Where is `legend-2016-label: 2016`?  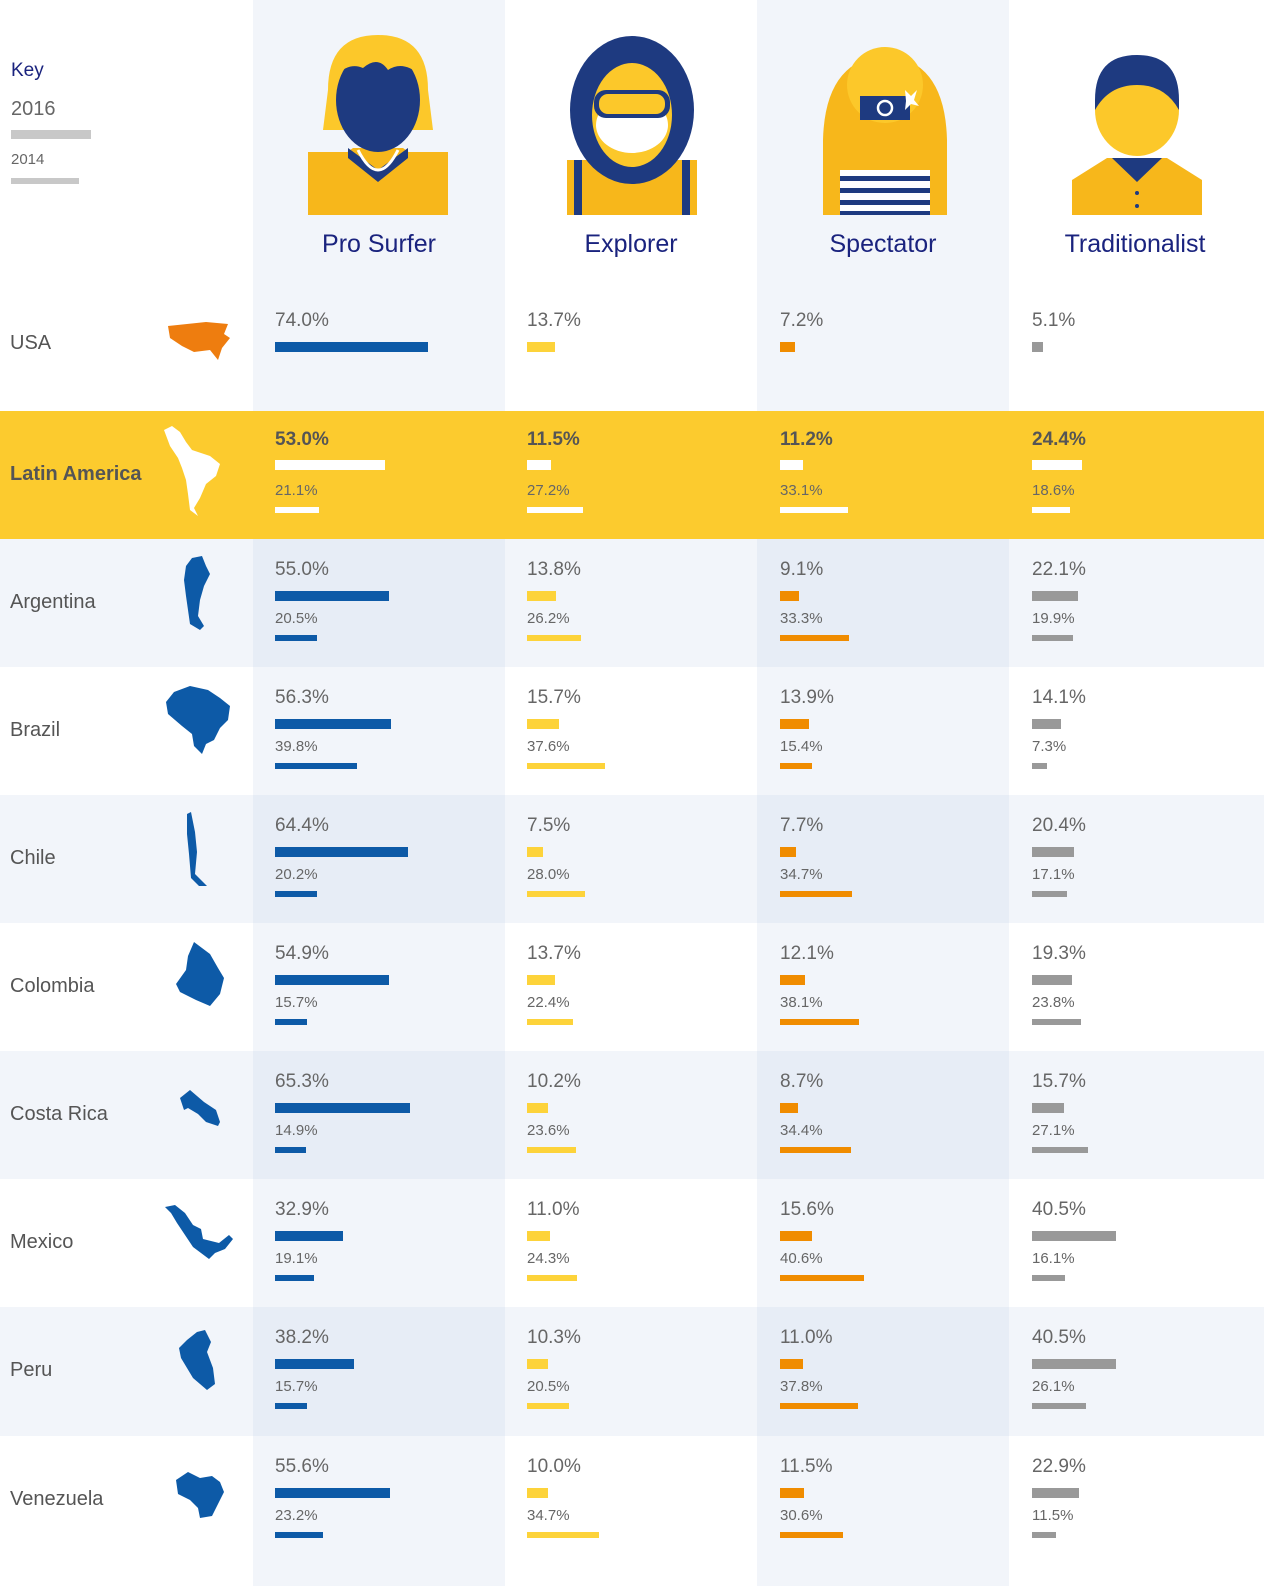
legend-2016-label: 2016 is located at coordinates (33, 109).